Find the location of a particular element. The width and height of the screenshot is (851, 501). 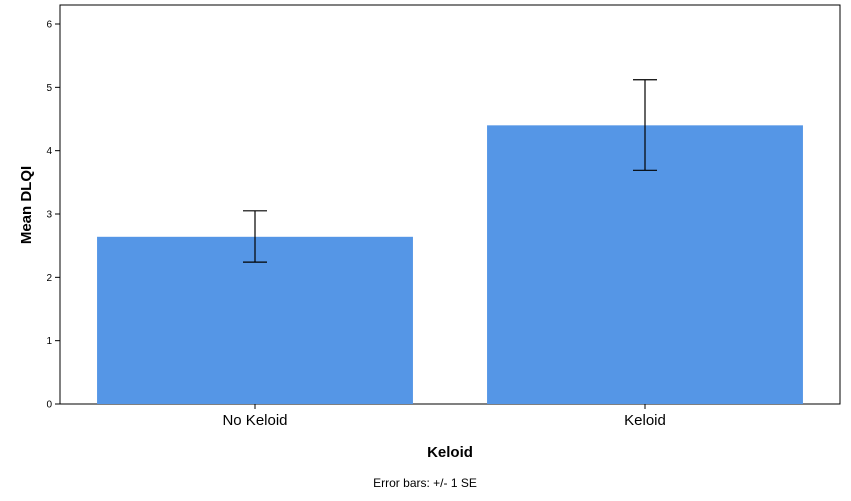

x-tick-label: Keloid is located at coordinates (645, 420).